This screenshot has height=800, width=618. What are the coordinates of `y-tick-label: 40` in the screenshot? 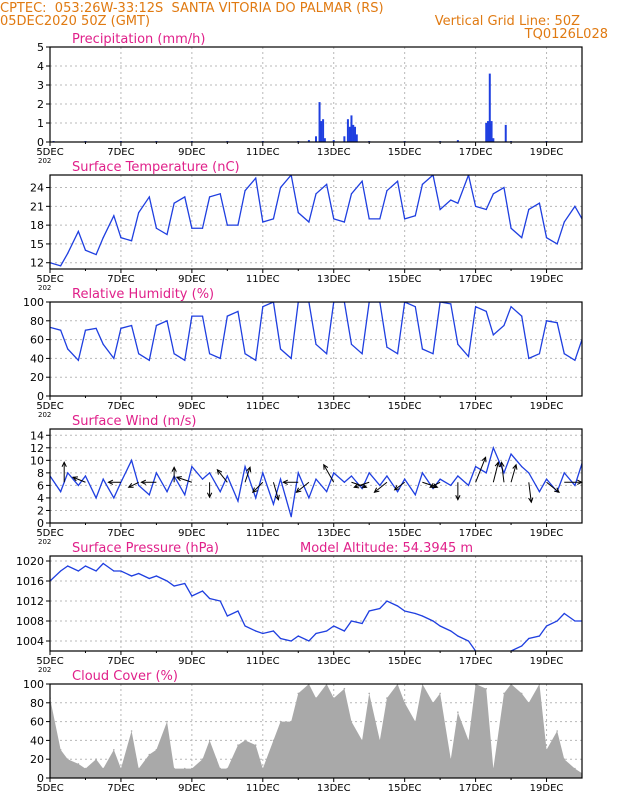 It's located at (37, 740).